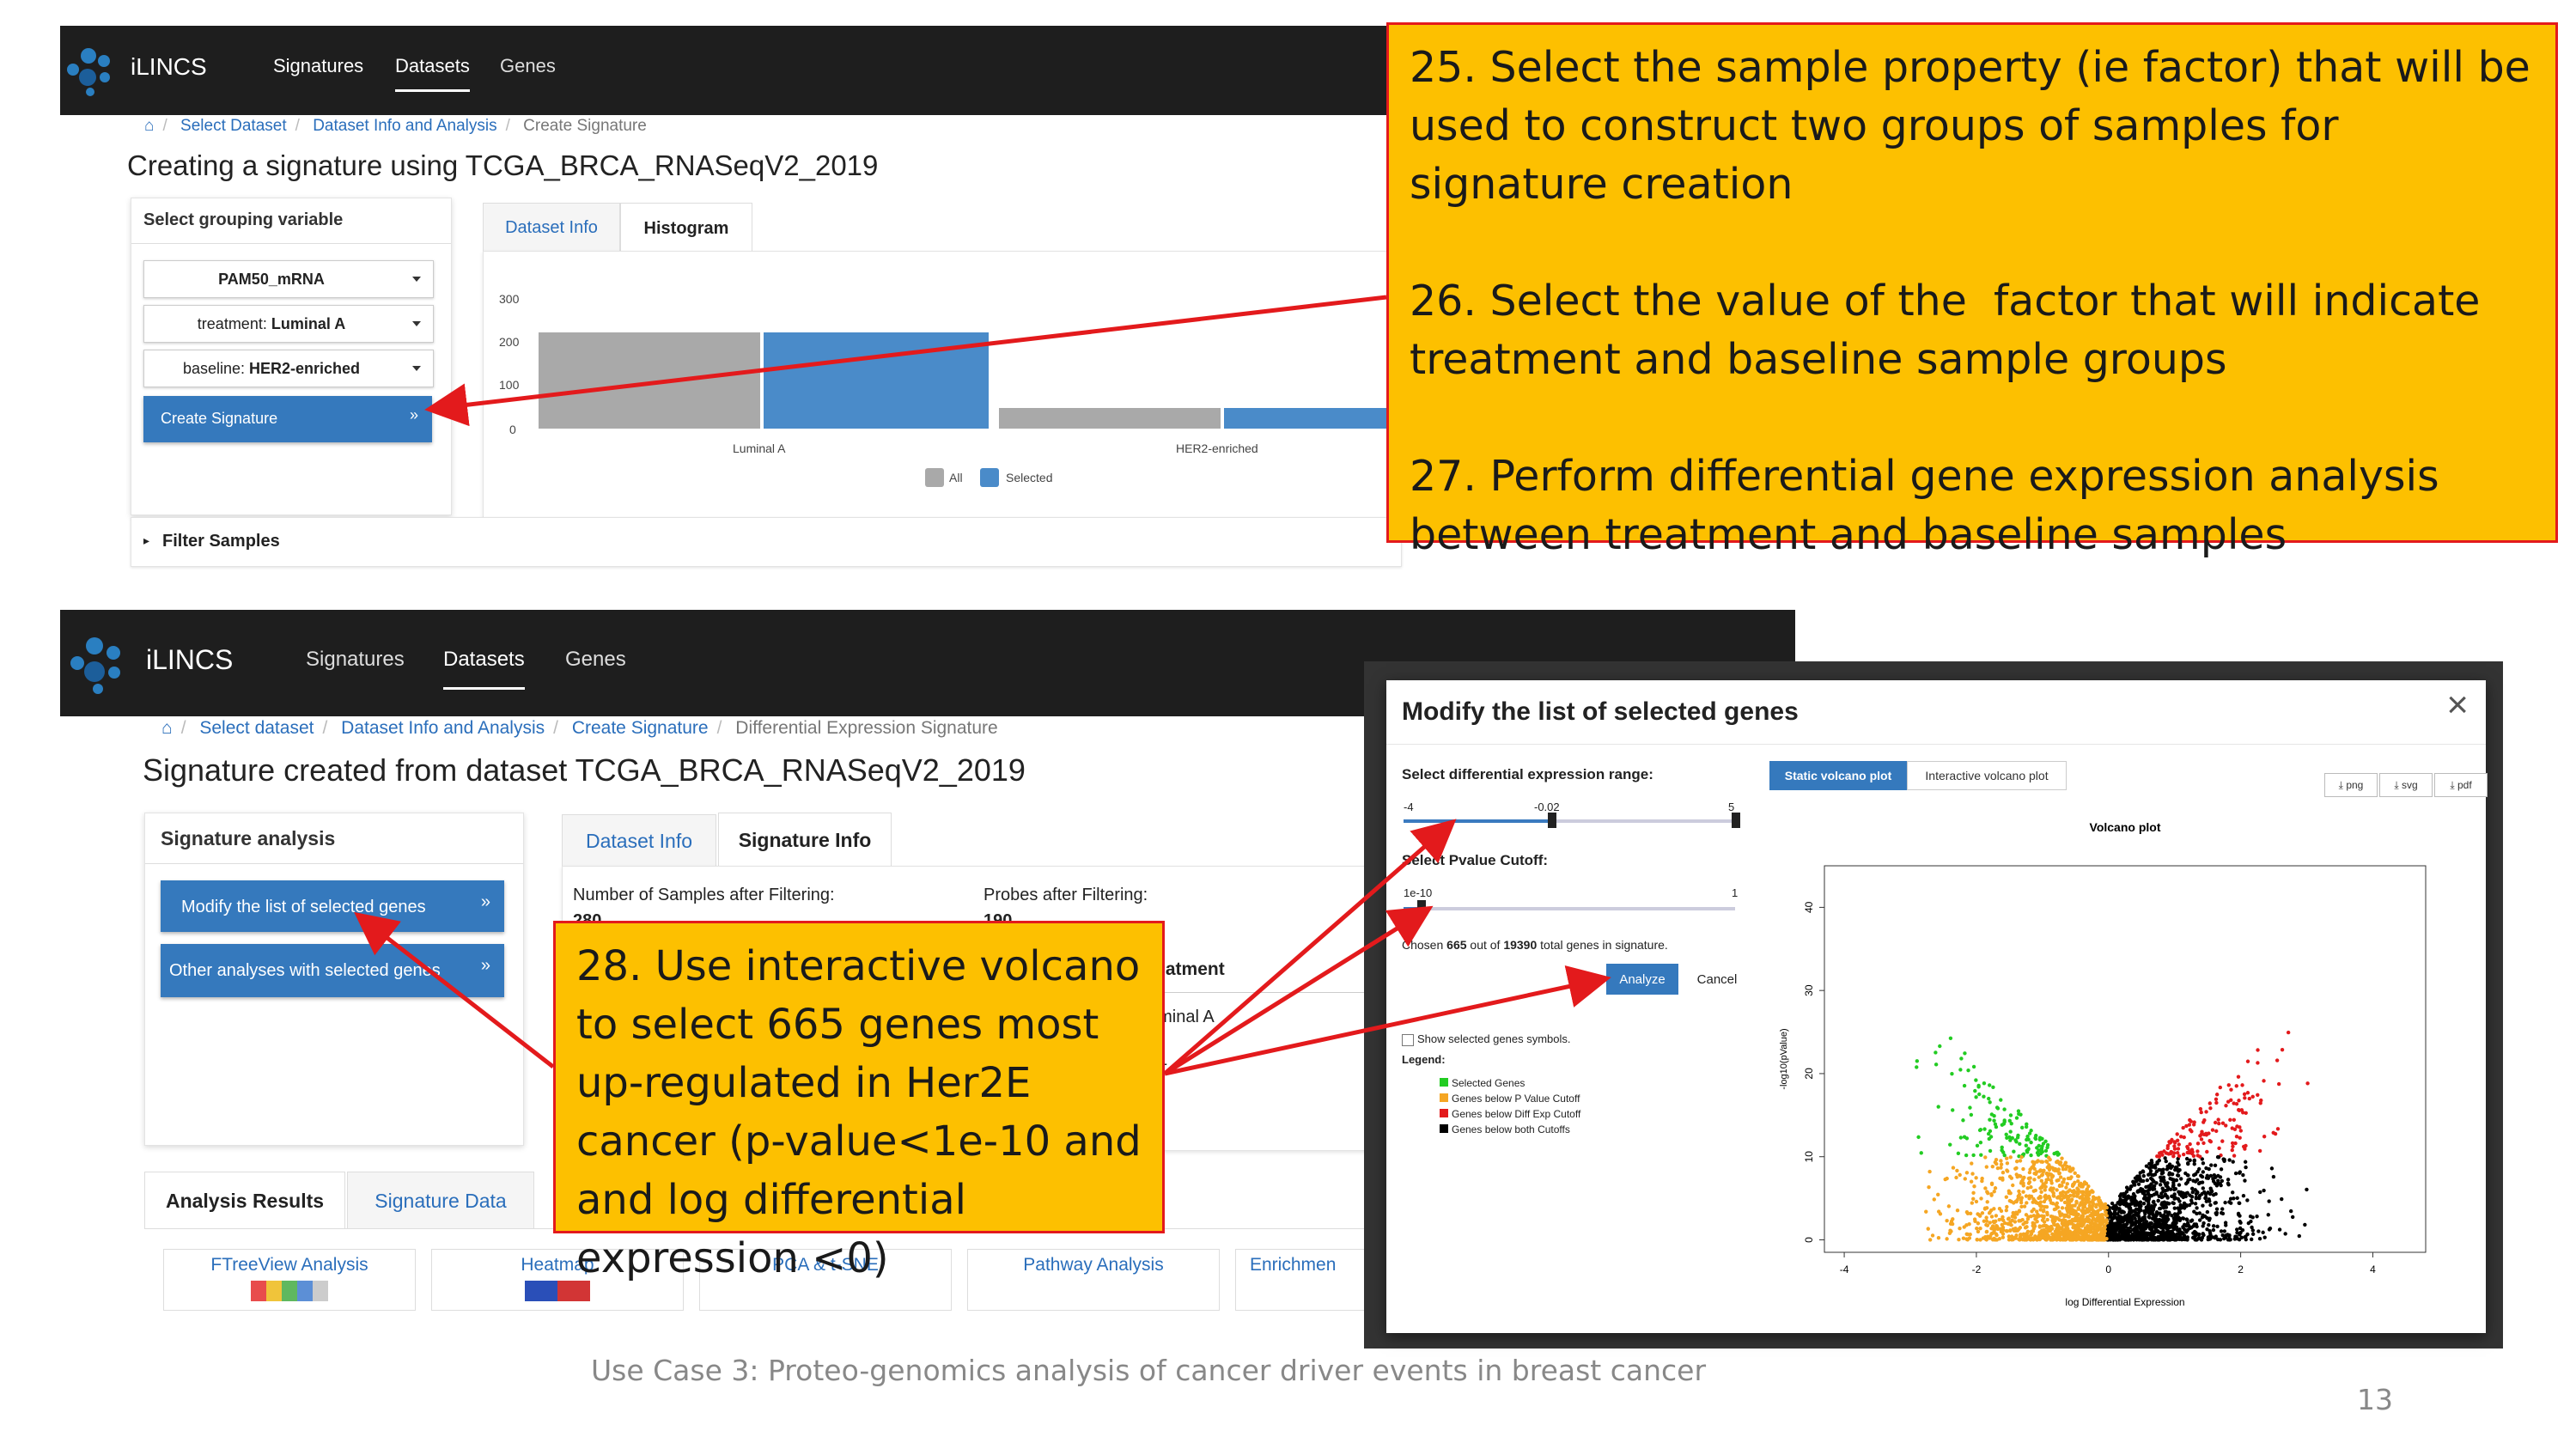 This screenshot has height=1449, width=2576. Describe the element at coordinates (1809, 907) in the screenshot. I see `y-tick-label: 40` at that location.